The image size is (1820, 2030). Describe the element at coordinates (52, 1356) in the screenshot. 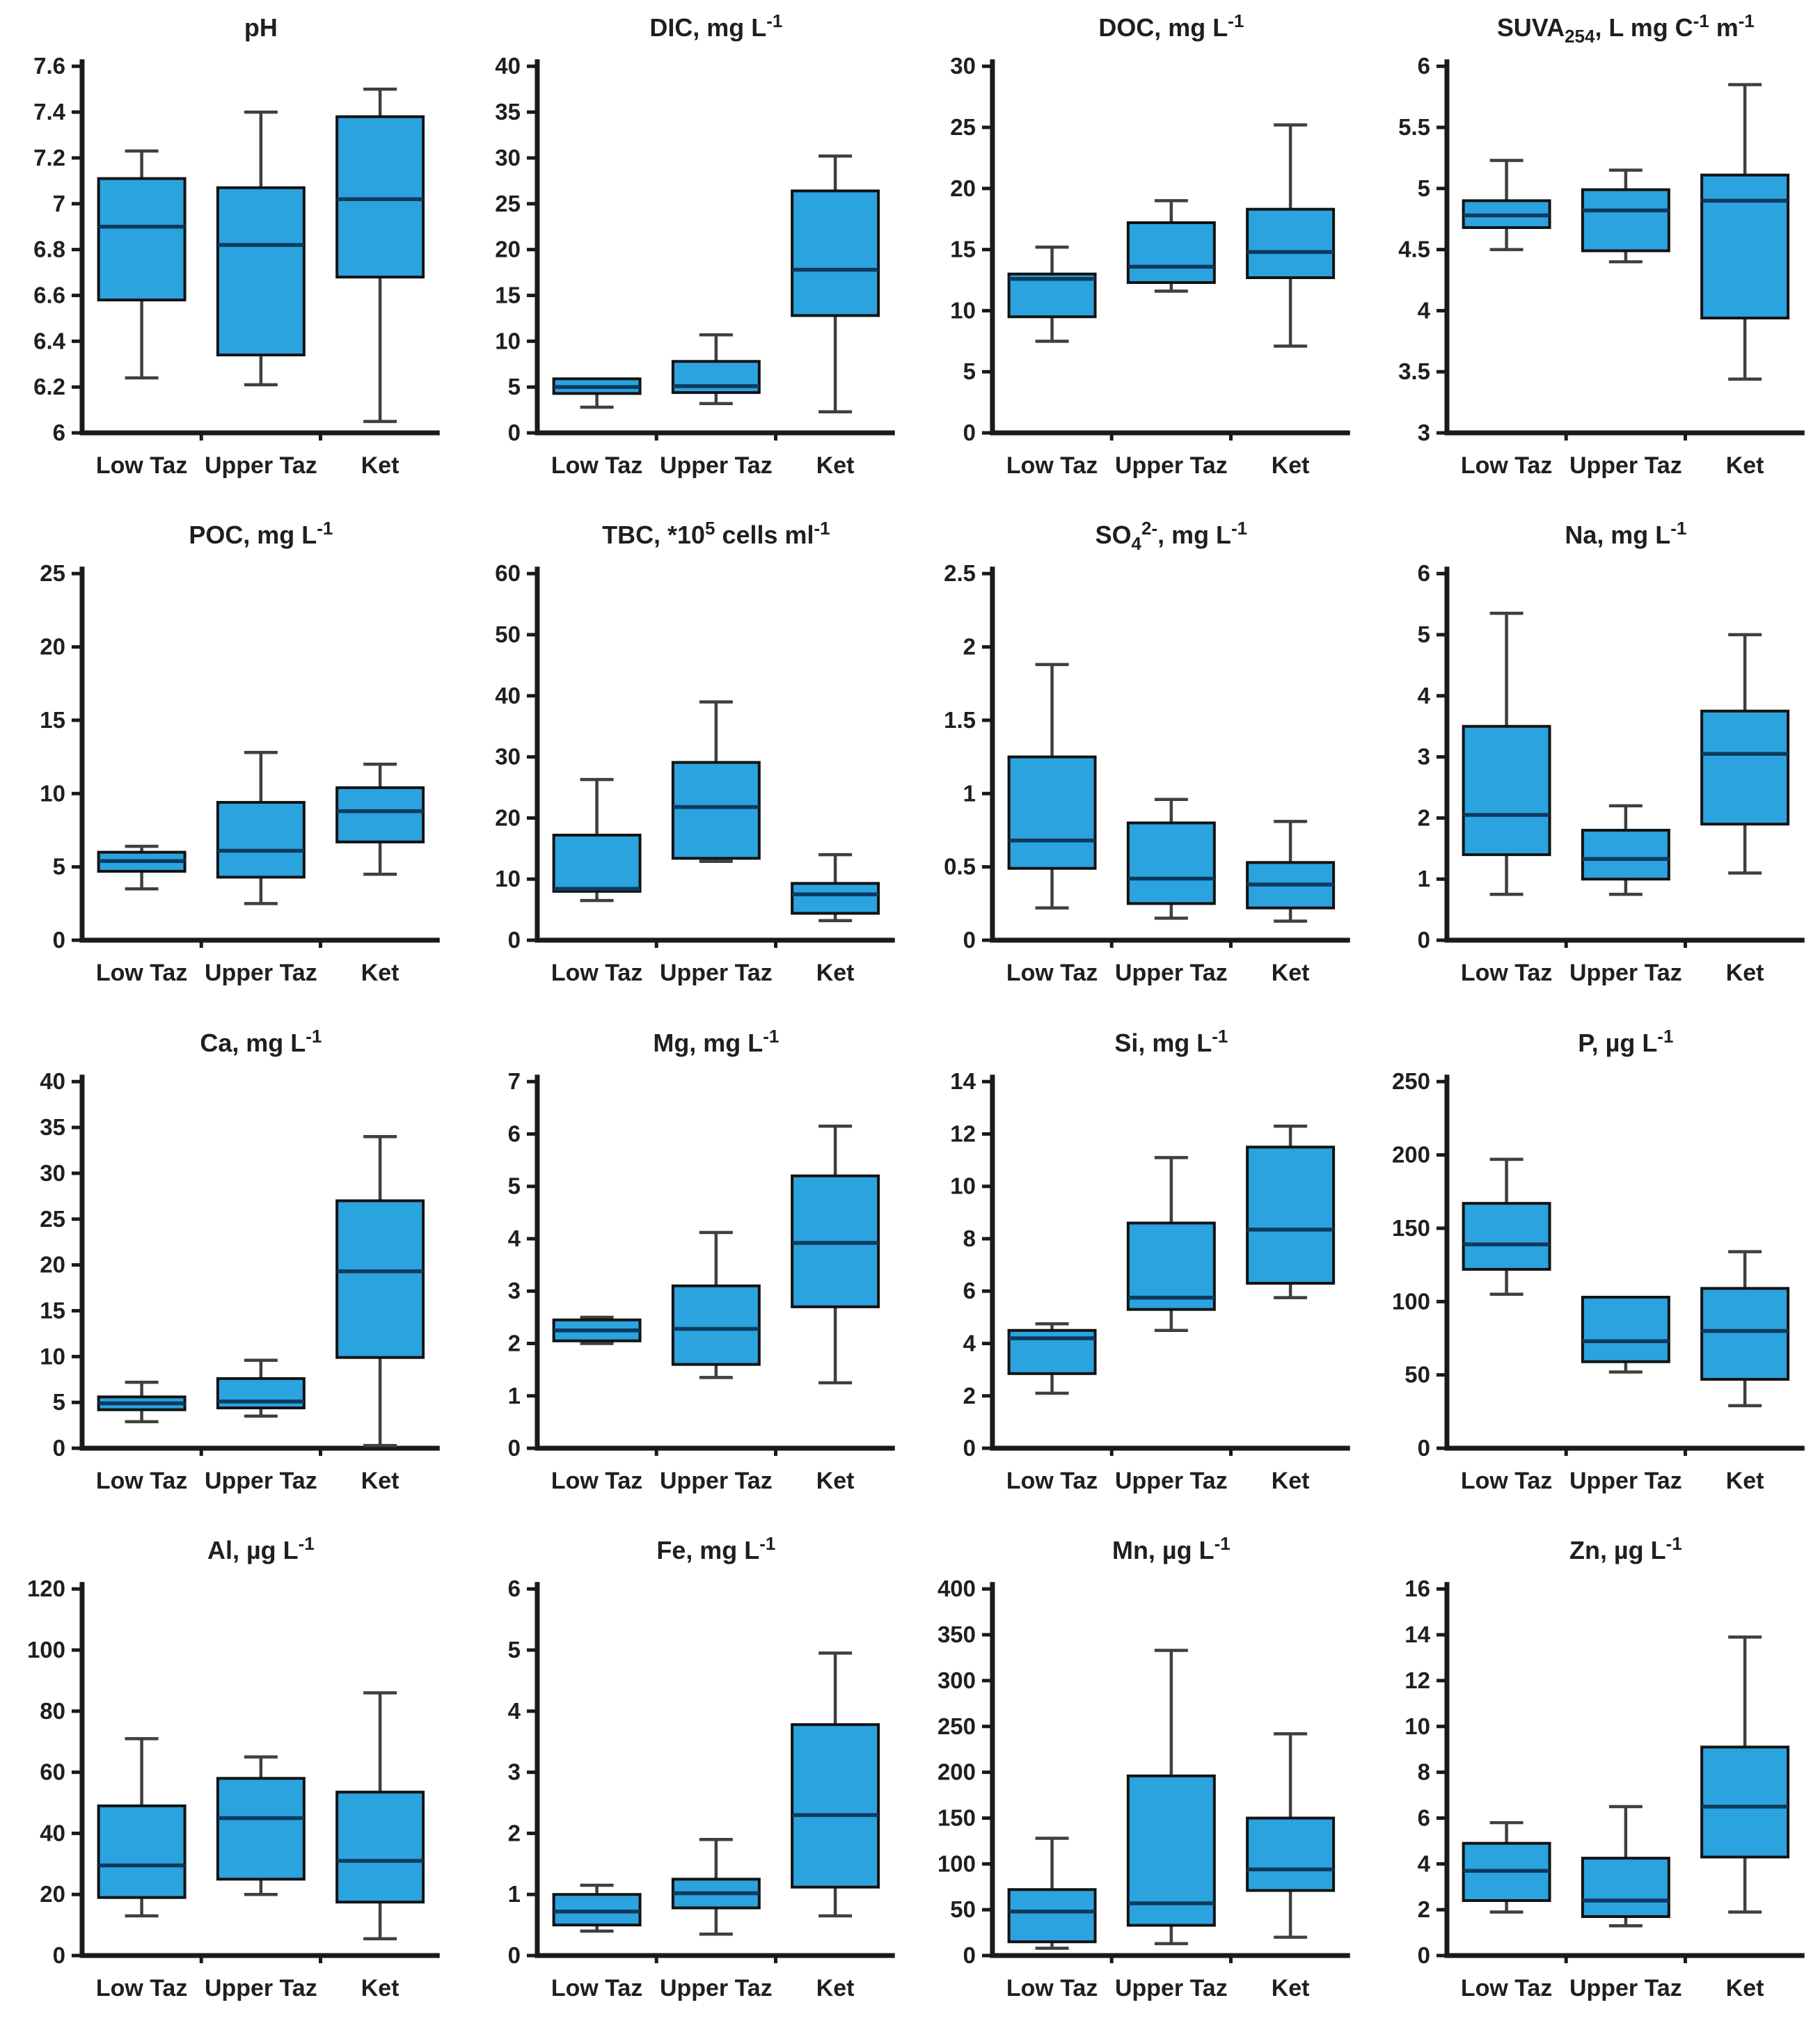

I see `y-tick-label: 10` at that location.